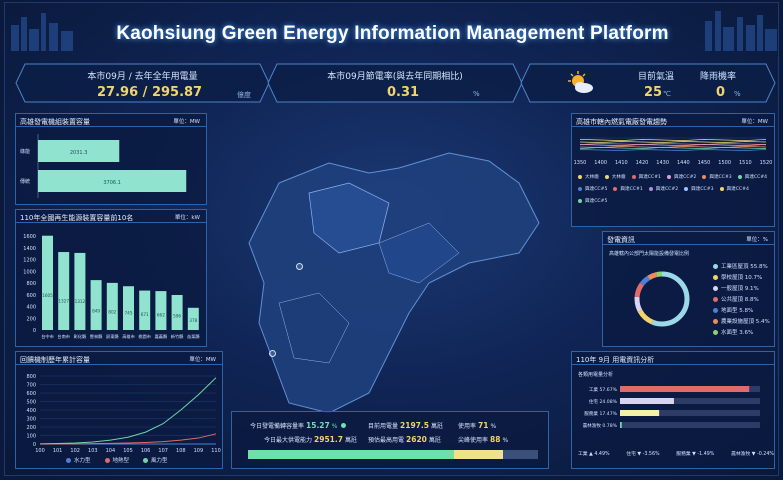 The image size is (783, 480). I want to click on bar-value: 2031.3, so click(79, 153).